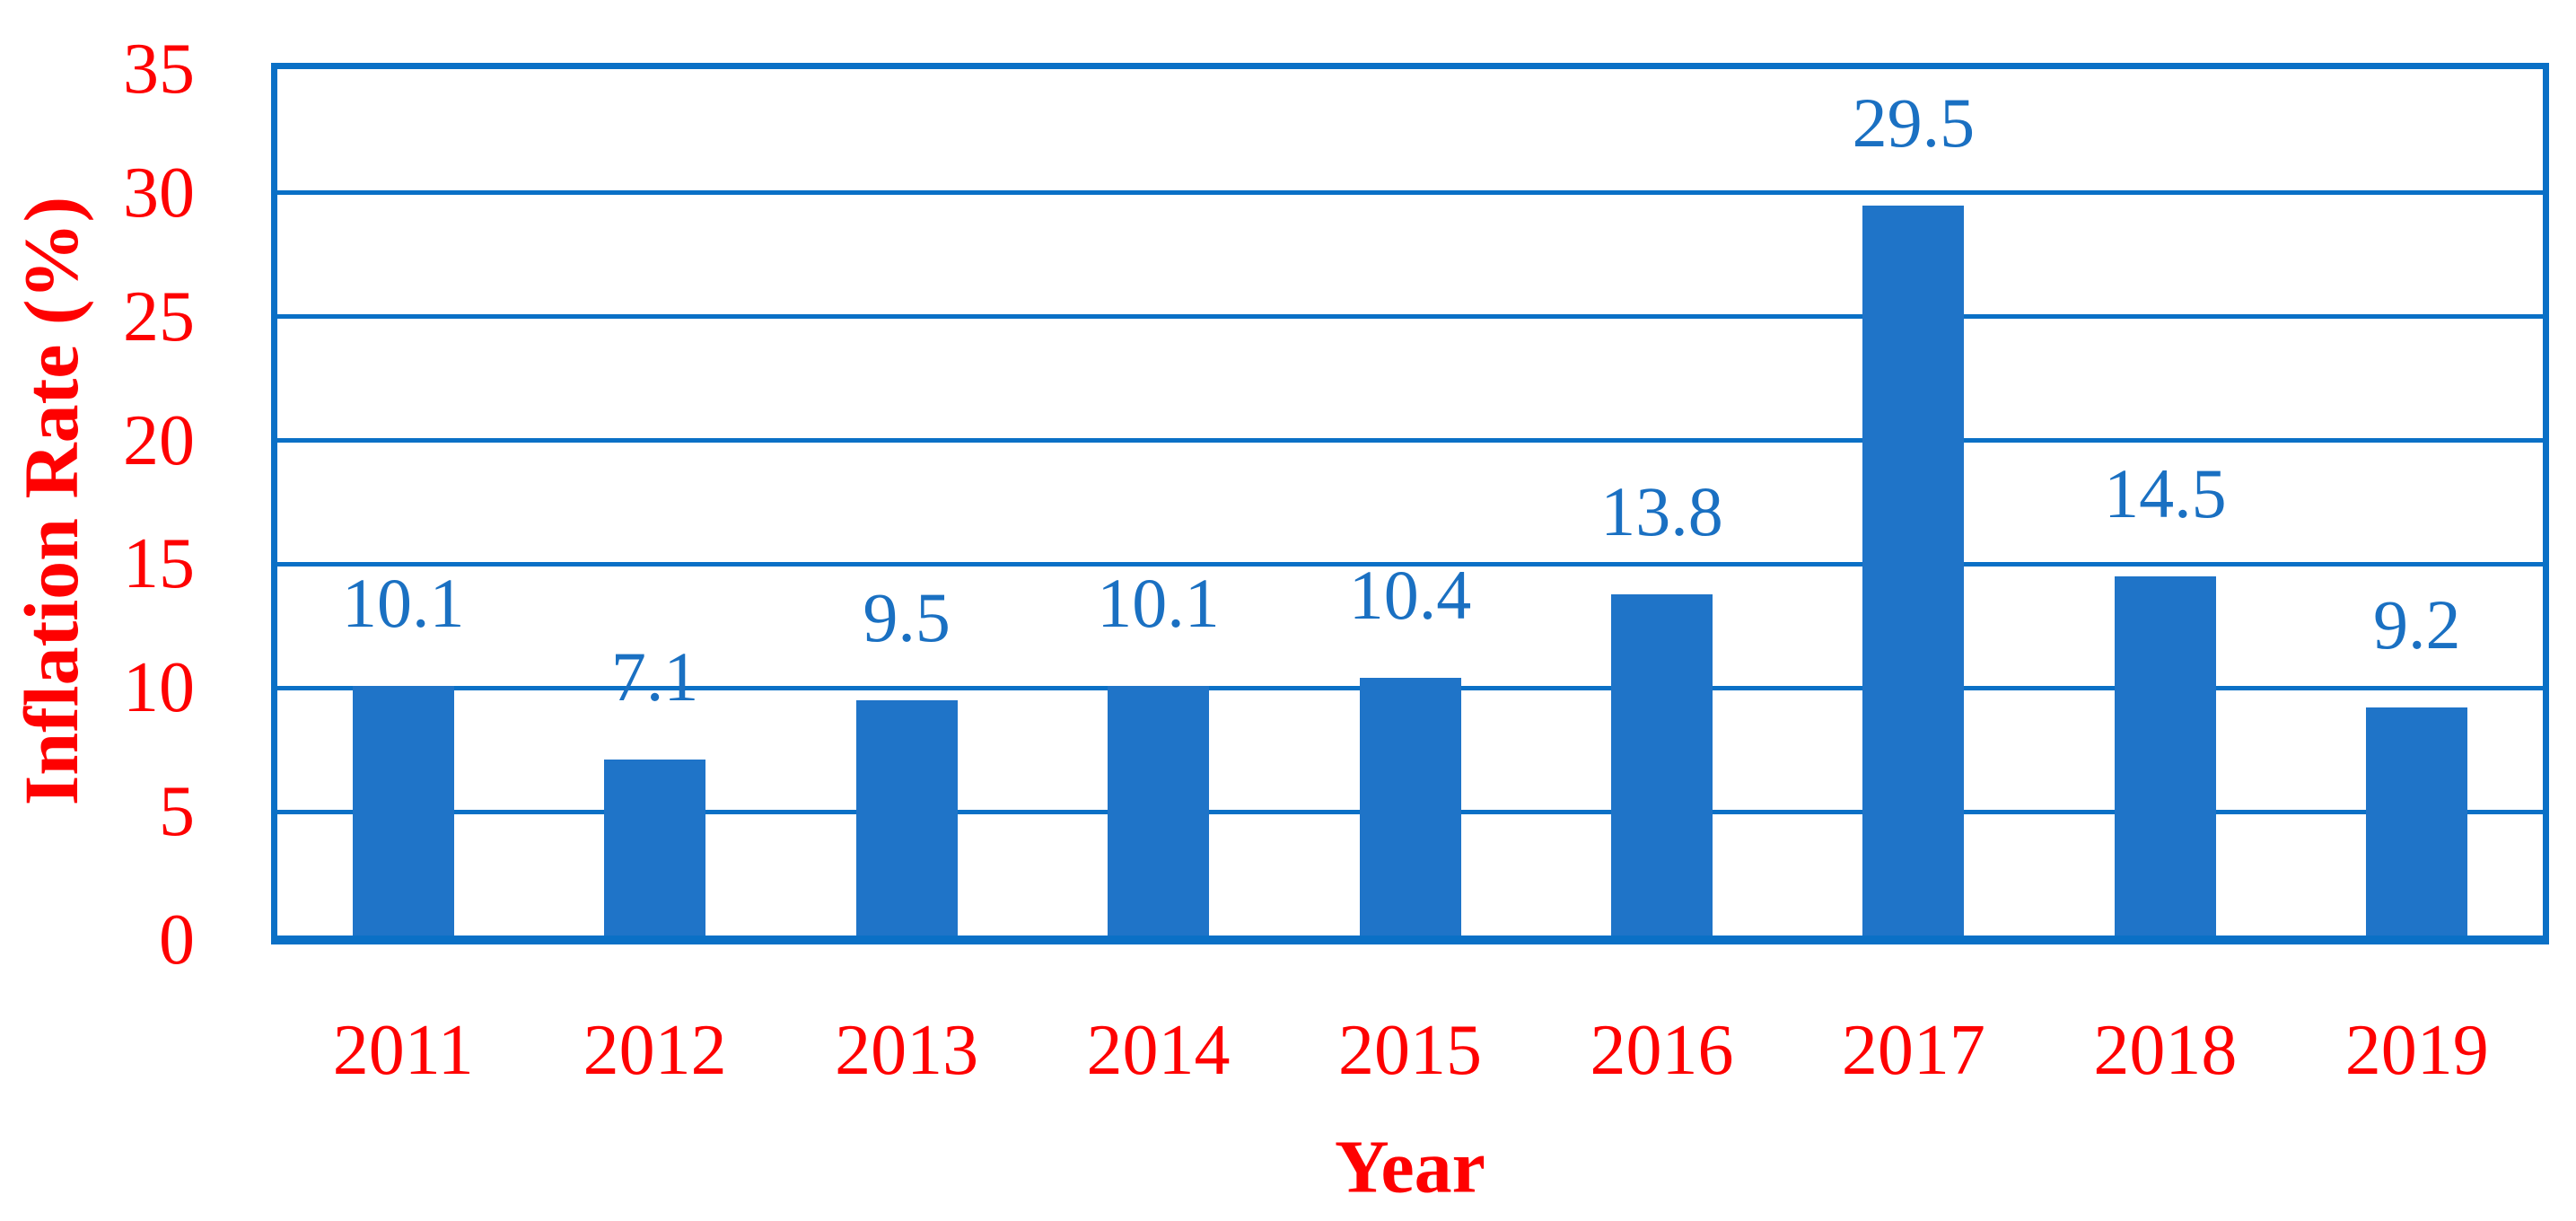 The height and width of the screenshot is (1221, 2576). What do you see at coordinates (1159, 811) in the screenshot?
I see `bar-2014` at bounding box center [1159, 811].